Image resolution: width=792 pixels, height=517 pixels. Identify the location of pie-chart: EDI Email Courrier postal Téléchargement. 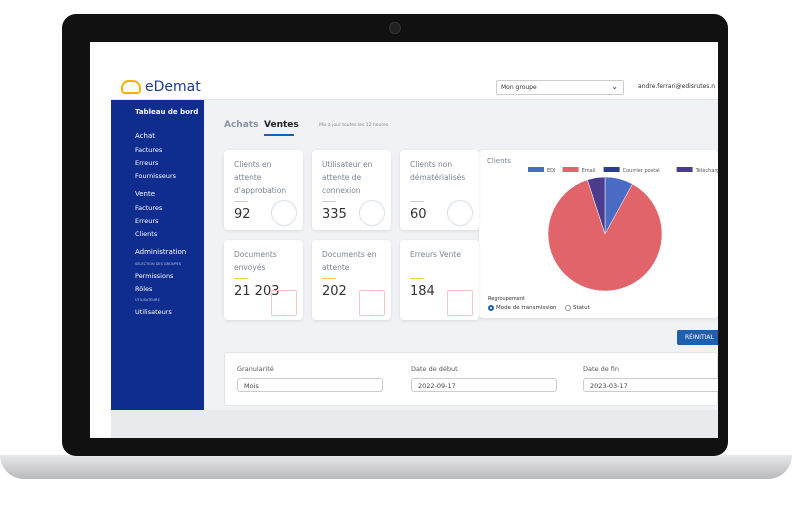
(623, 229).